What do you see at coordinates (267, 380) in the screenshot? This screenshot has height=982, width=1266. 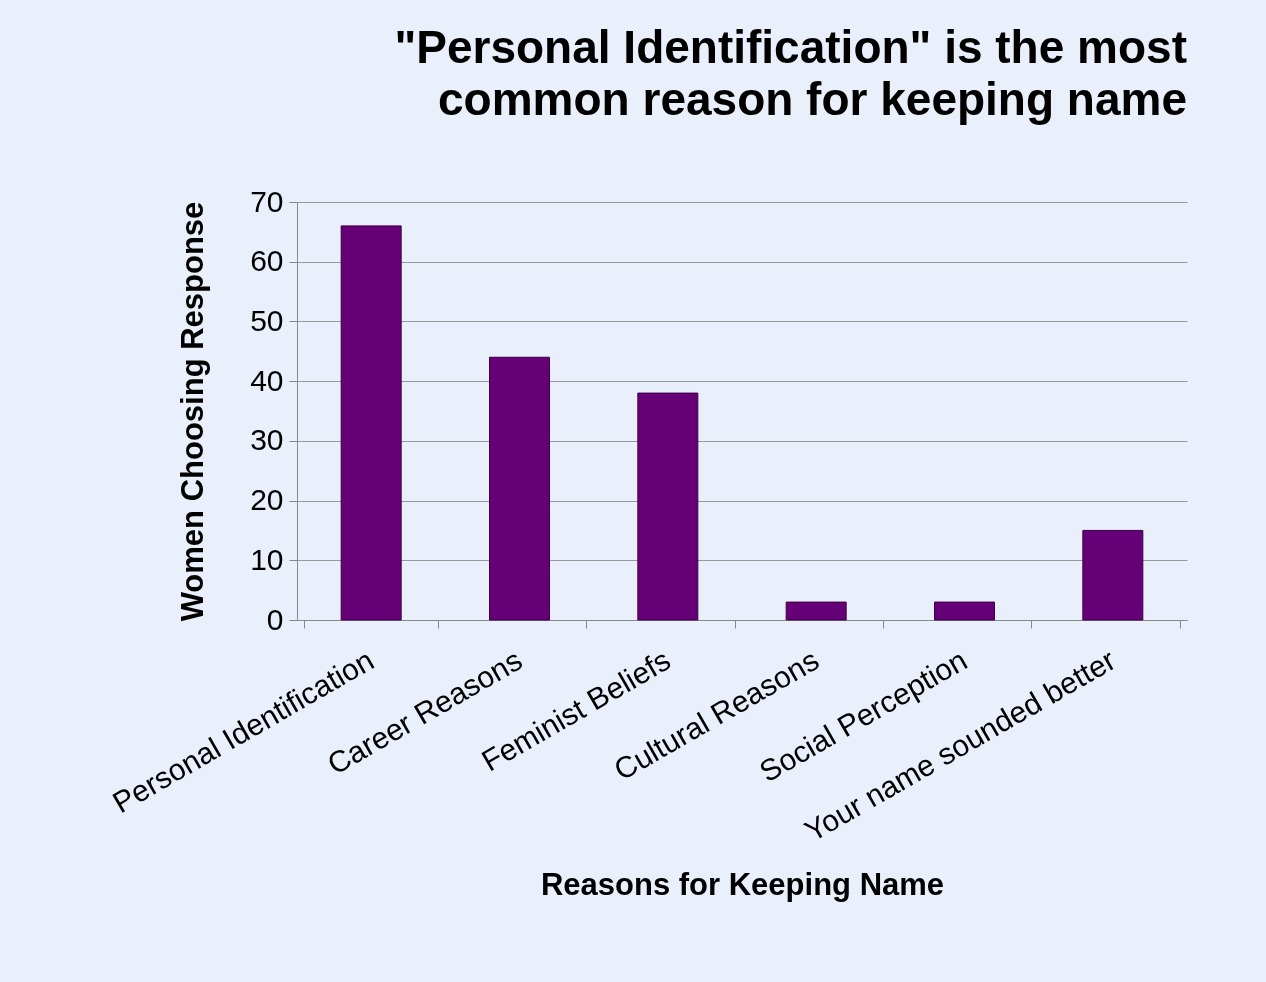 I see `y-tick-label: 40` at bounding box center [267, 380].